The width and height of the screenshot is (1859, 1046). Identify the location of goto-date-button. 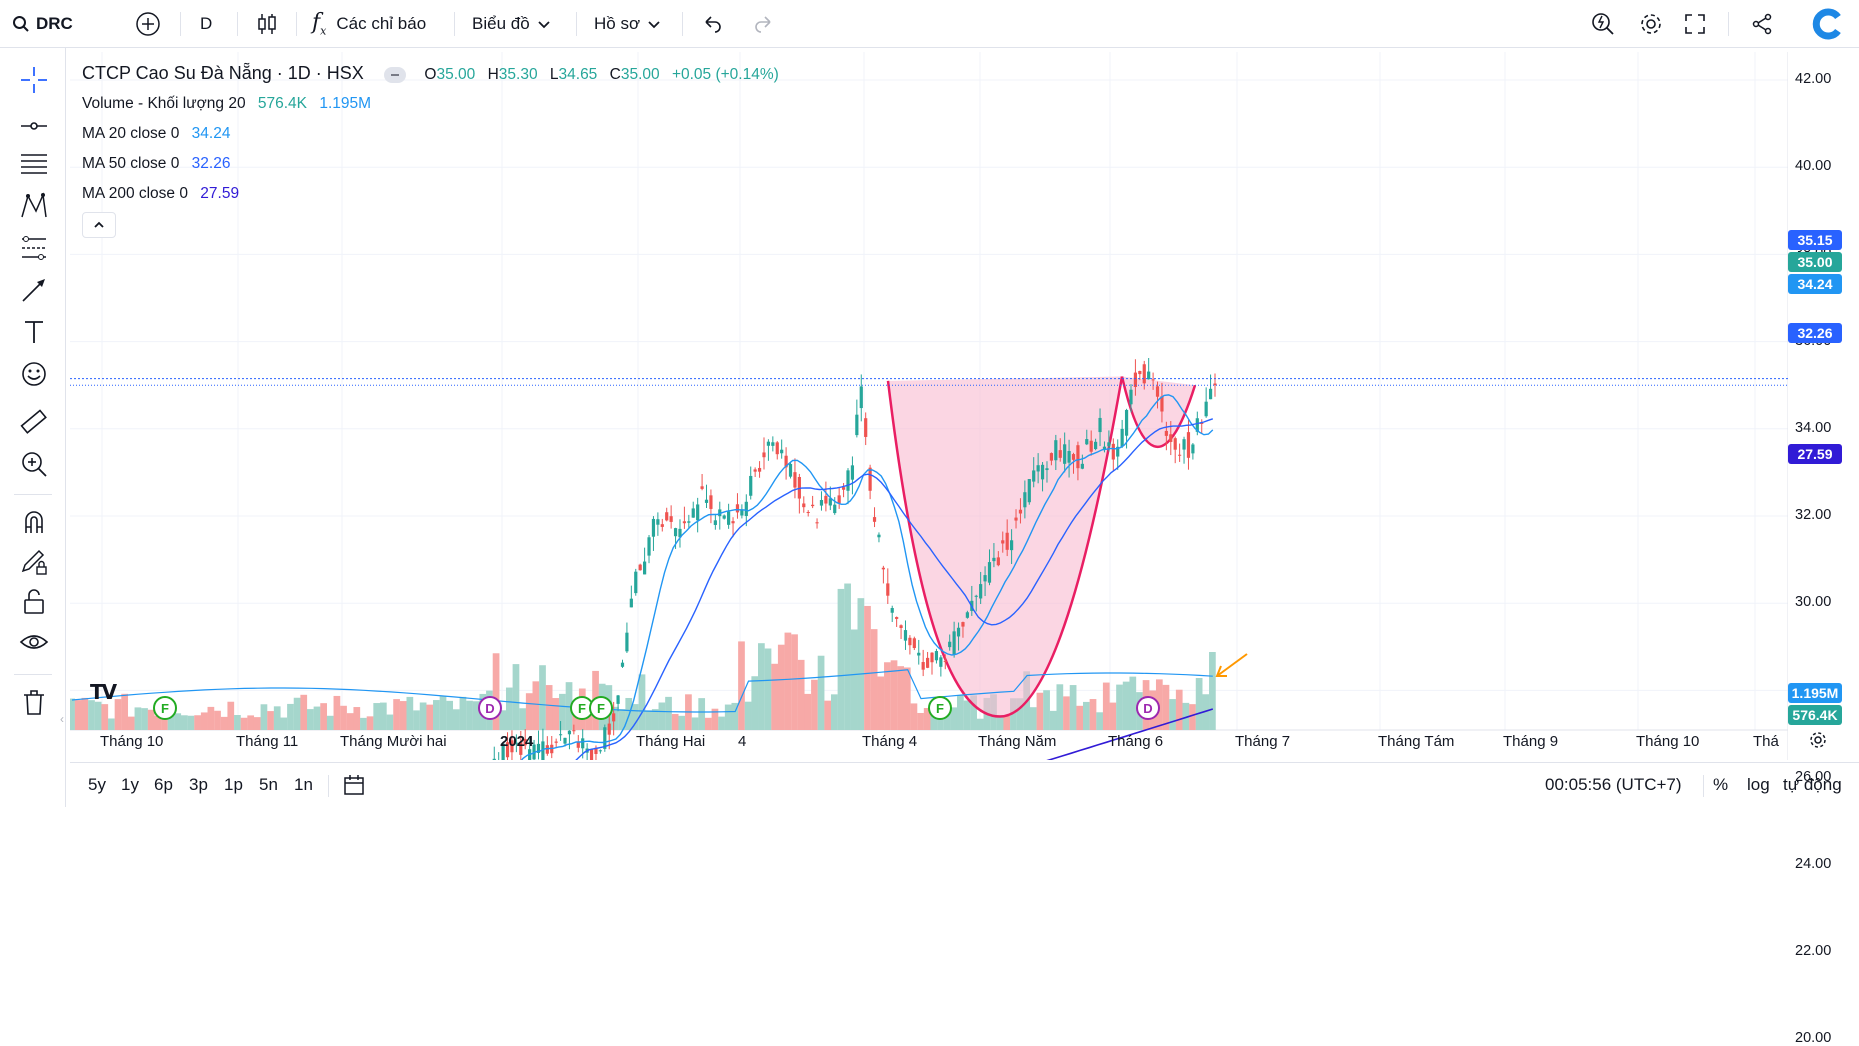
(354, 787).